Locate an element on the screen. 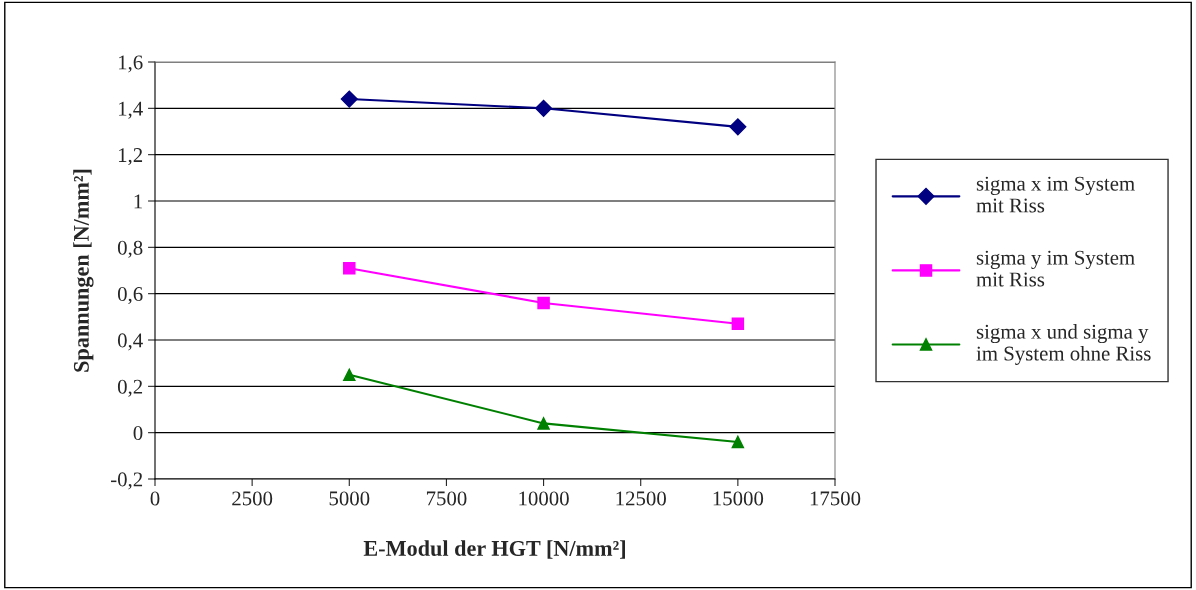 The height and width of the screenshot is (590, 1196). y-tick-label: 1,2 is located at coordinates (130, 157).